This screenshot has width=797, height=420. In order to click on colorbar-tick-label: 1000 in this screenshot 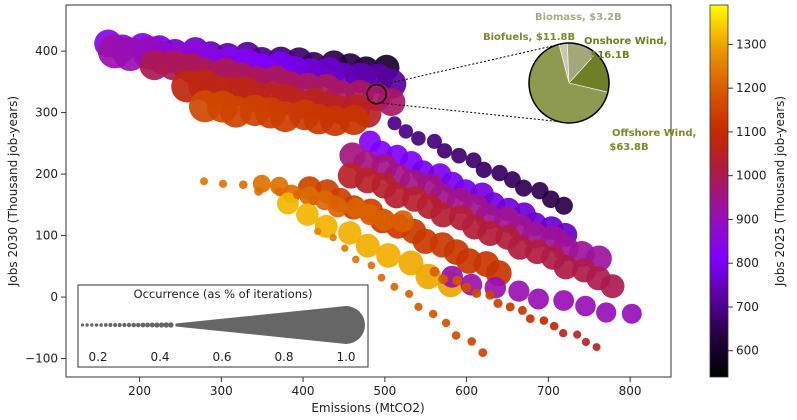, I will do `click(751, 176)`.